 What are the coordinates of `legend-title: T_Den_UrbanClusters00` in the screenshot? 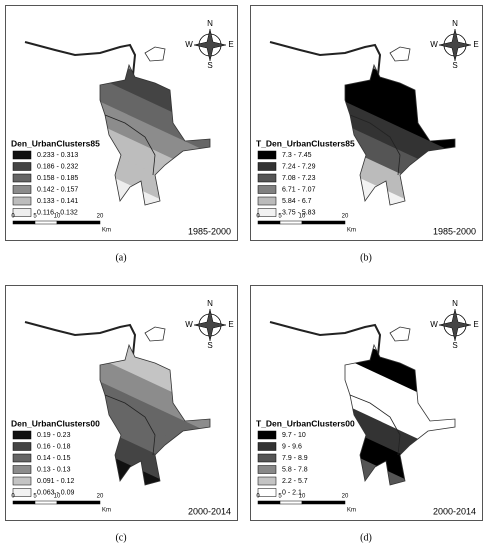 It's located at (305, 423).